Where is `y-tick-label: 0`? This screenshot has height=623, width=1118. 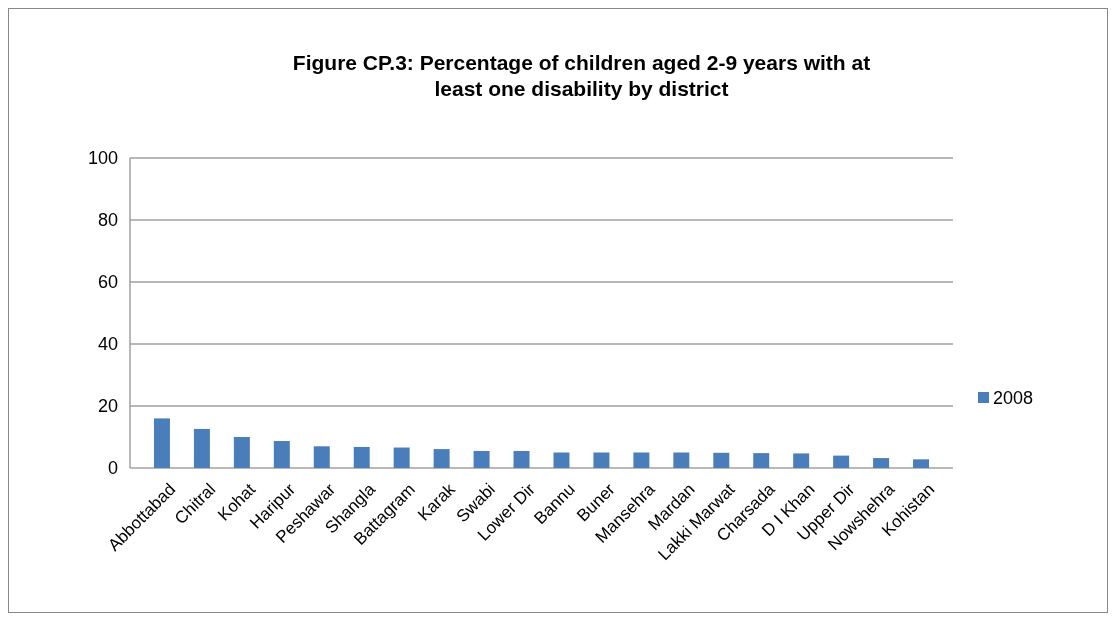
y-tick-label: 0 is located at coordinates (112, 468).